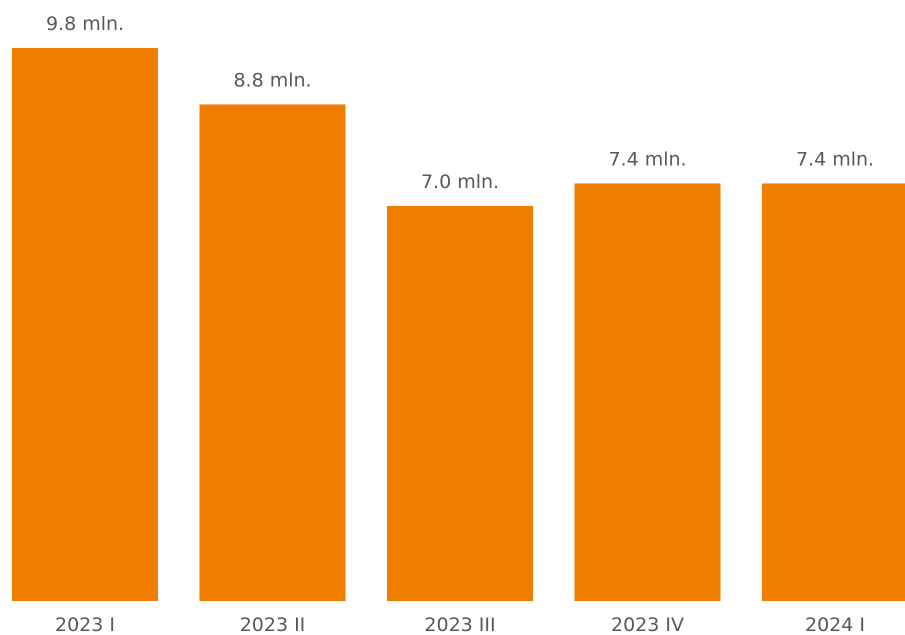 The height and width of the screenshot is (635, 905). I want to click on data-label-3: 7.0 mln., so click(460, 182).